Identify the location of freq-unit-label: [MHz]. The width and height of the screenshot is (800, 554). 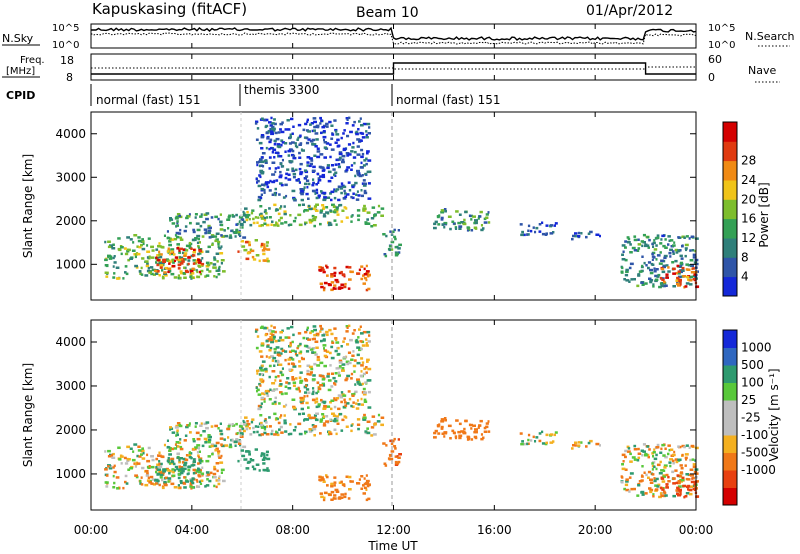
(20, 71).